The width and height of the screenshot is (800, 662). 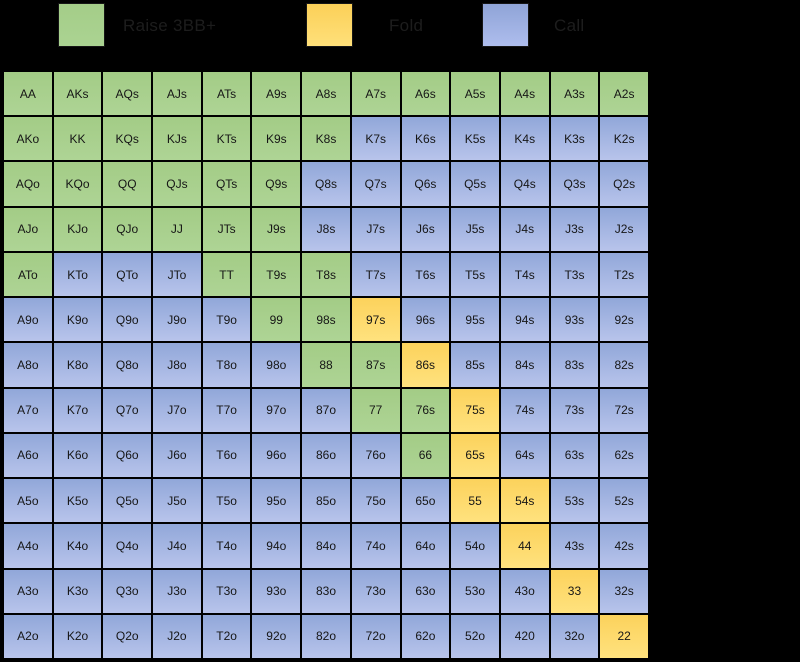 What do you see at coordinates (326, 229) in the screenshot?
I see `hand-cell-J8s: J8s` at bounding box center [326, 229].